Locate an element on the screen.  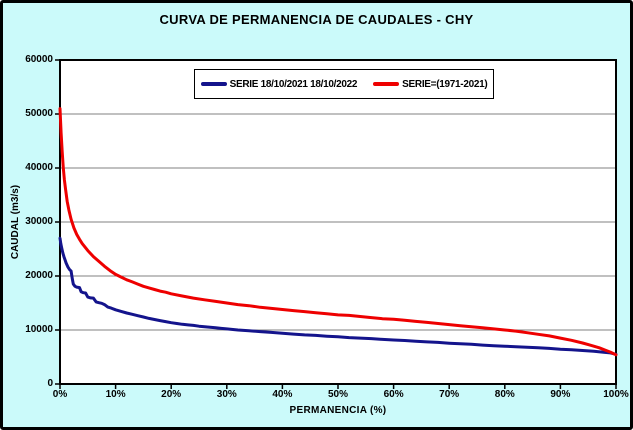
legend-label: SERIE=(1971-2021) is located at coordinates (445, 84).